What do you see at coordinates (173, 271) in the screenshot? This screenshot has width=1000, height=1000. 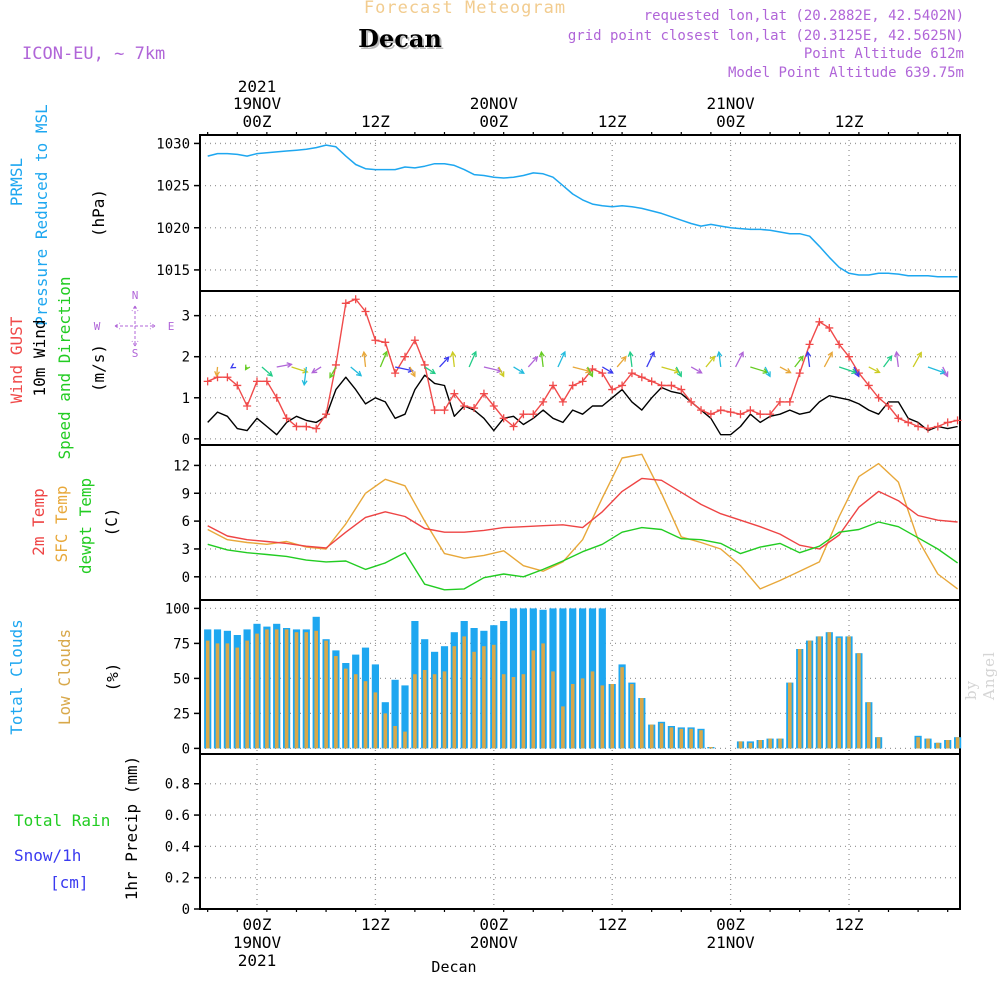 I see `pressure-ytick-label: 1015` at bounding box center [173, 271].